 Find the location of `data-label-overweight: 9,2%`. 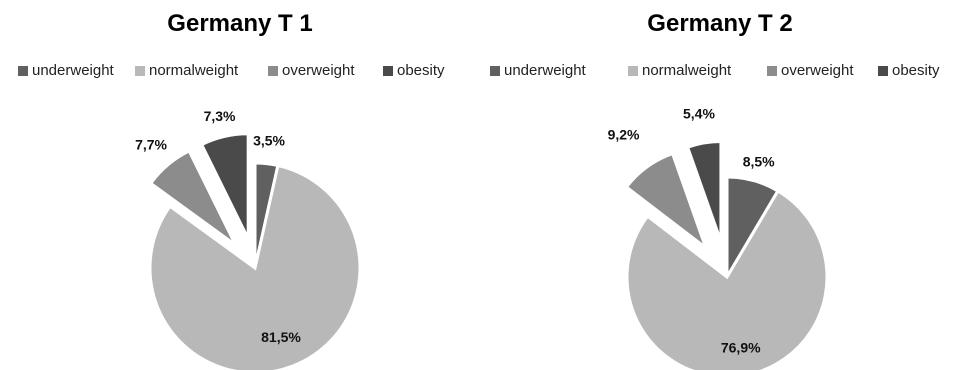

data-label-overweight: 9,2% is located at coordinates (624, 135).